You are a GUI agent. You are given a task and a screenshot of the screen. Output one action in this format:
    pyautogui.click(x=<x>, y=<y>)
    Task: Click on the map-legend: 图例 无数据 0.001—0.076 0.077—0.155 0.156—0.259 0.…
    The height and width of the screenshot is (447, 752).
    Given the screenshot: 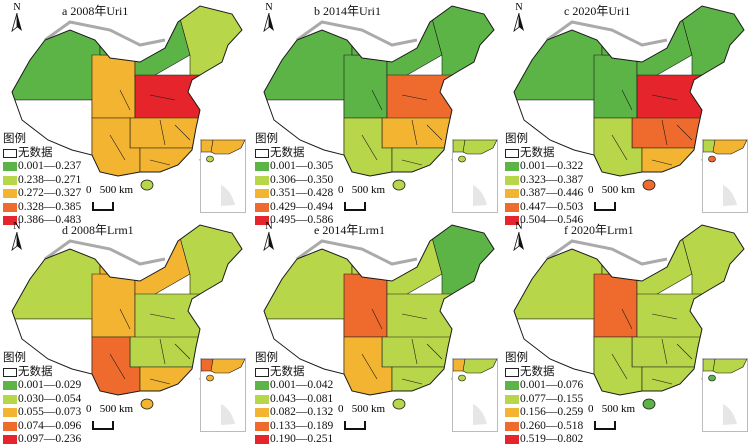 What is the action you would take?
    pyautogui.click(x=544, y=399)
    